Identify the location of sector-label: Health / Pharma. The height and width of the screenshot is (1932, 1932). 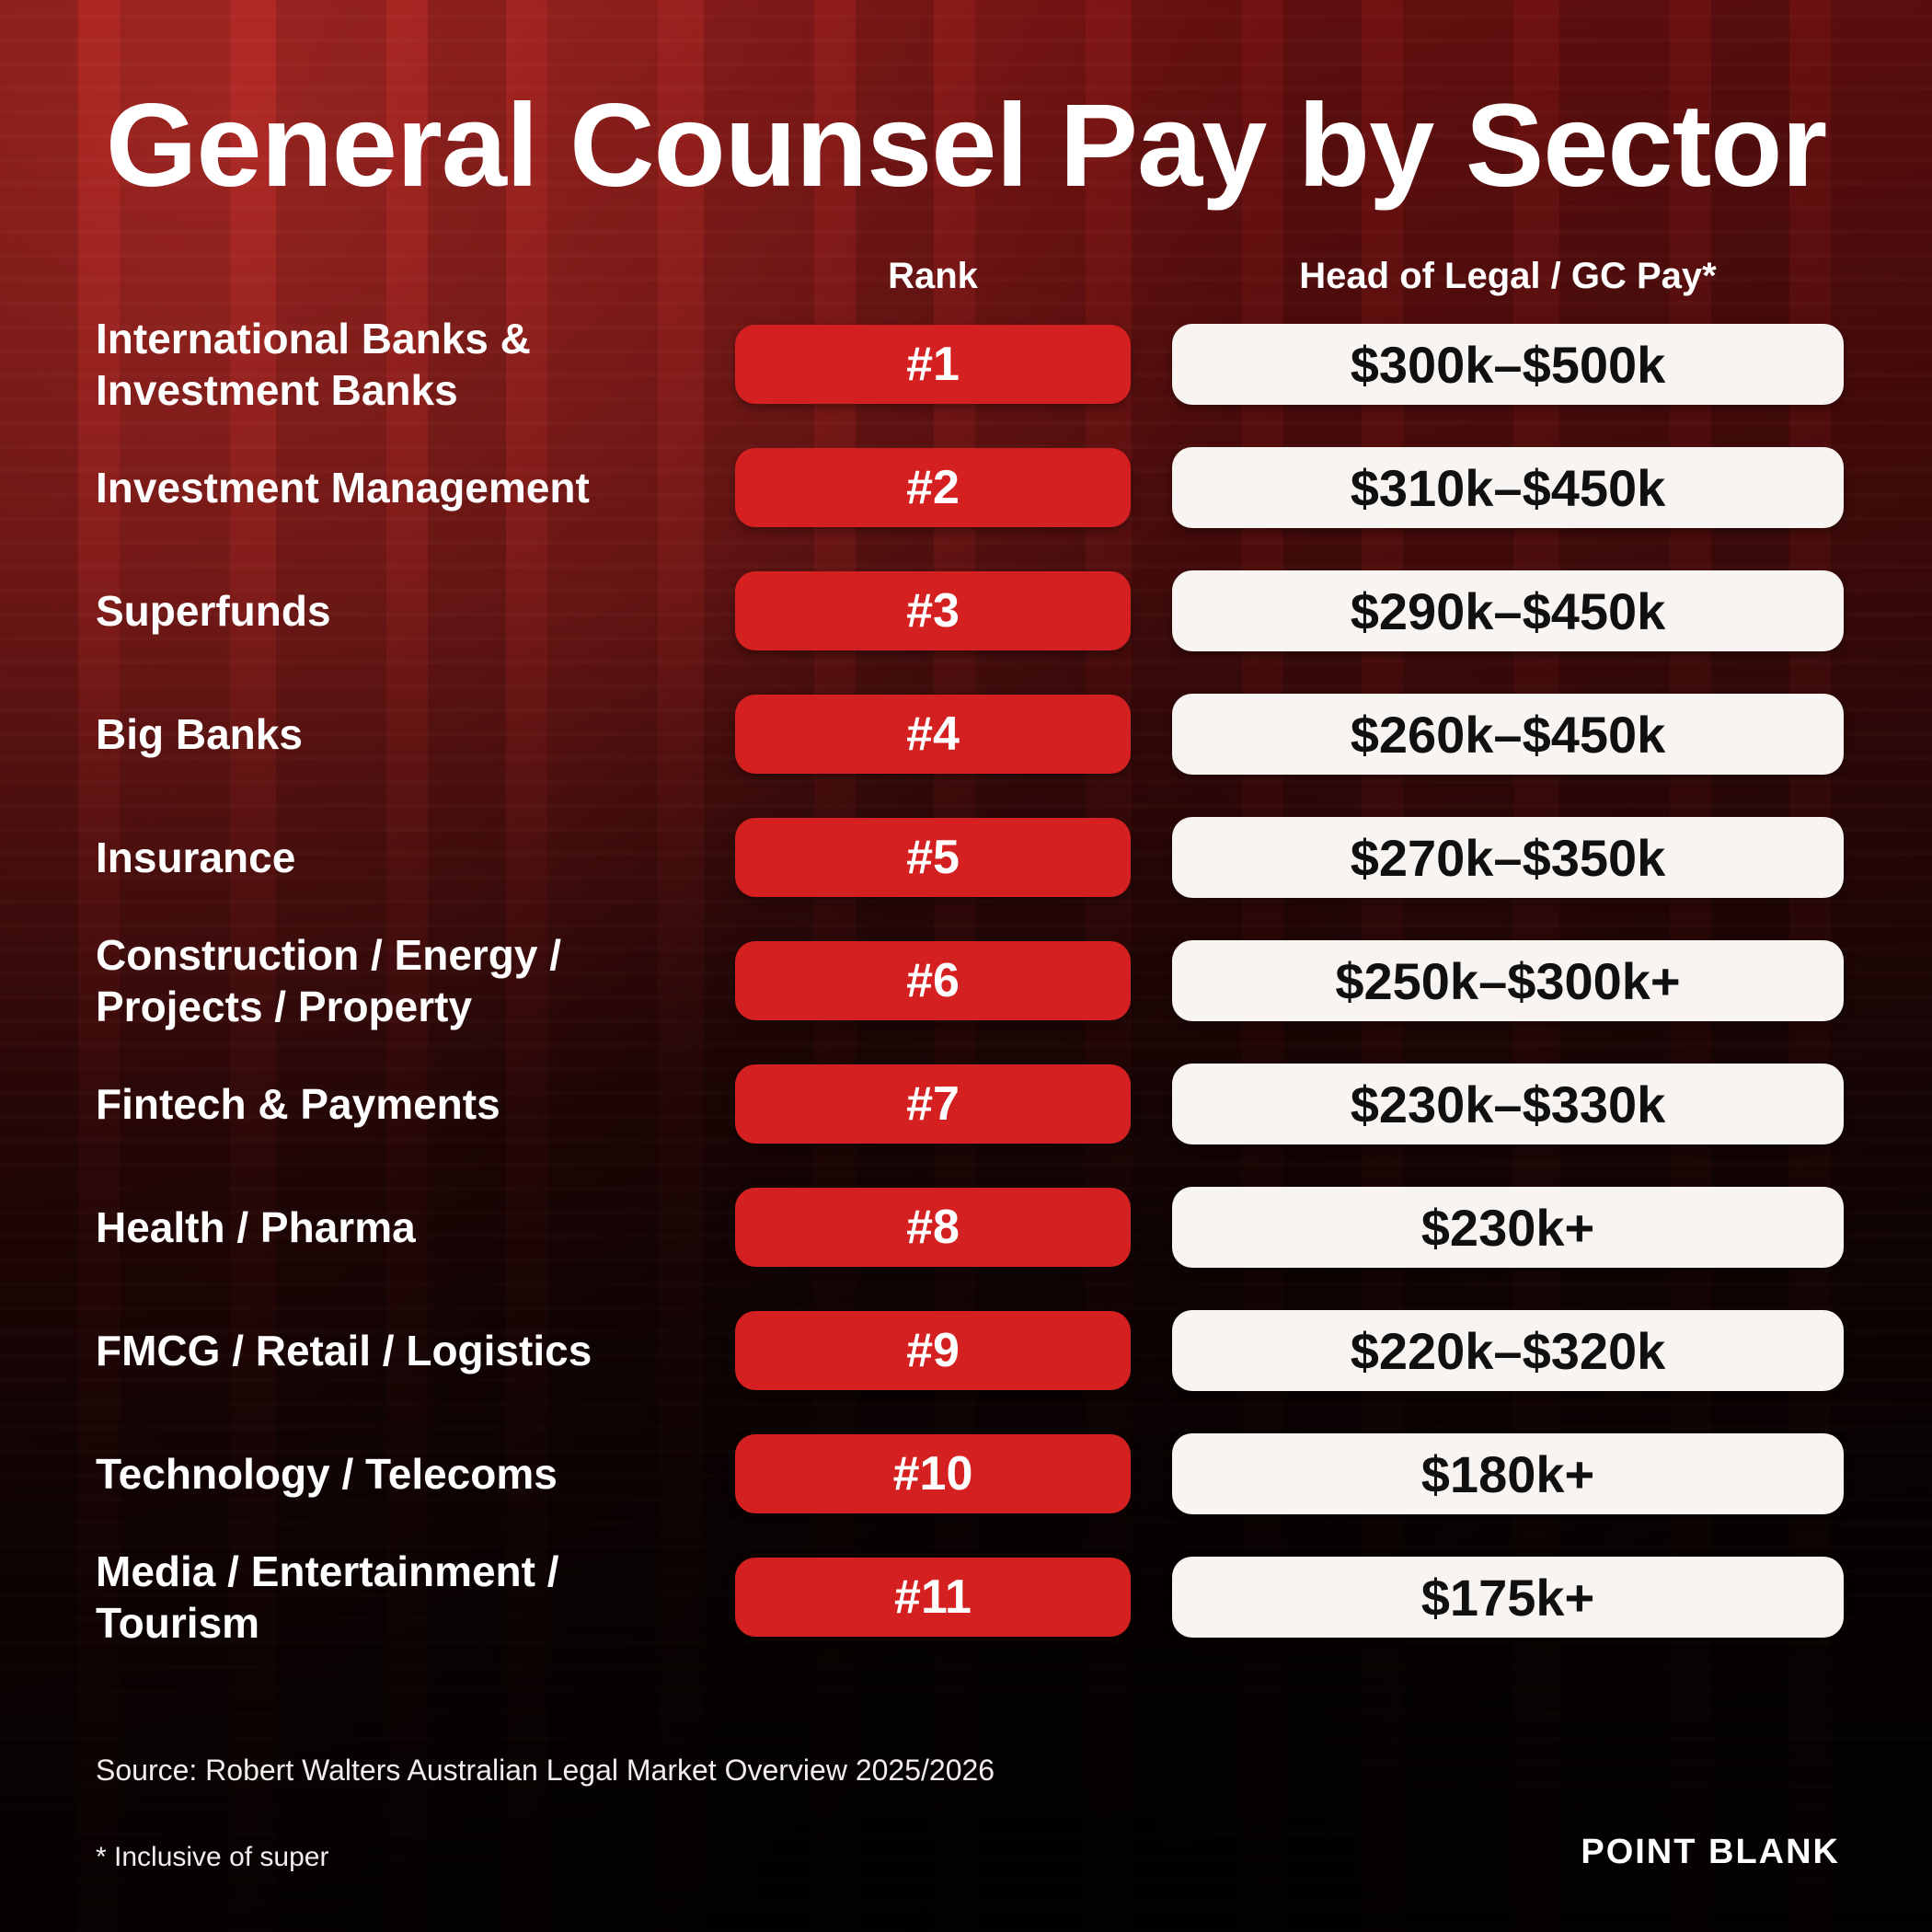
(256, 1227).